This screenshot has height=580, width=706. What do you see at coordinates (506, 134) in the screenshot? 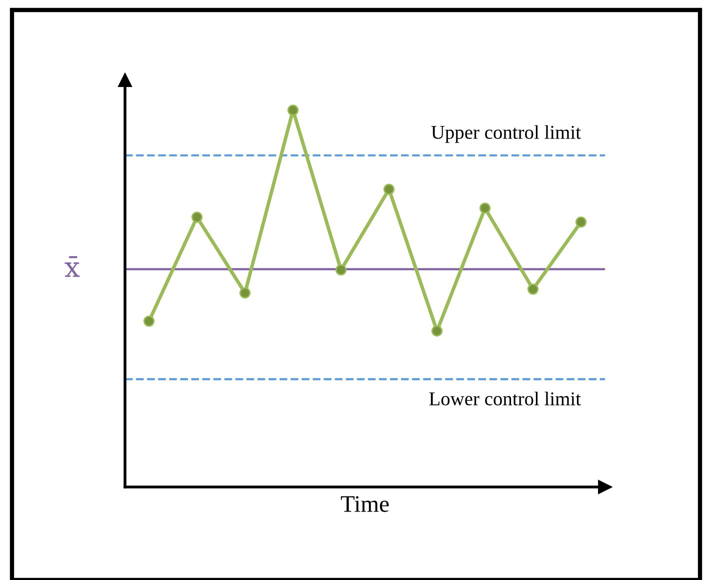
I see `ref-line-label: Upper control limit` at bounding box center [506, 134].